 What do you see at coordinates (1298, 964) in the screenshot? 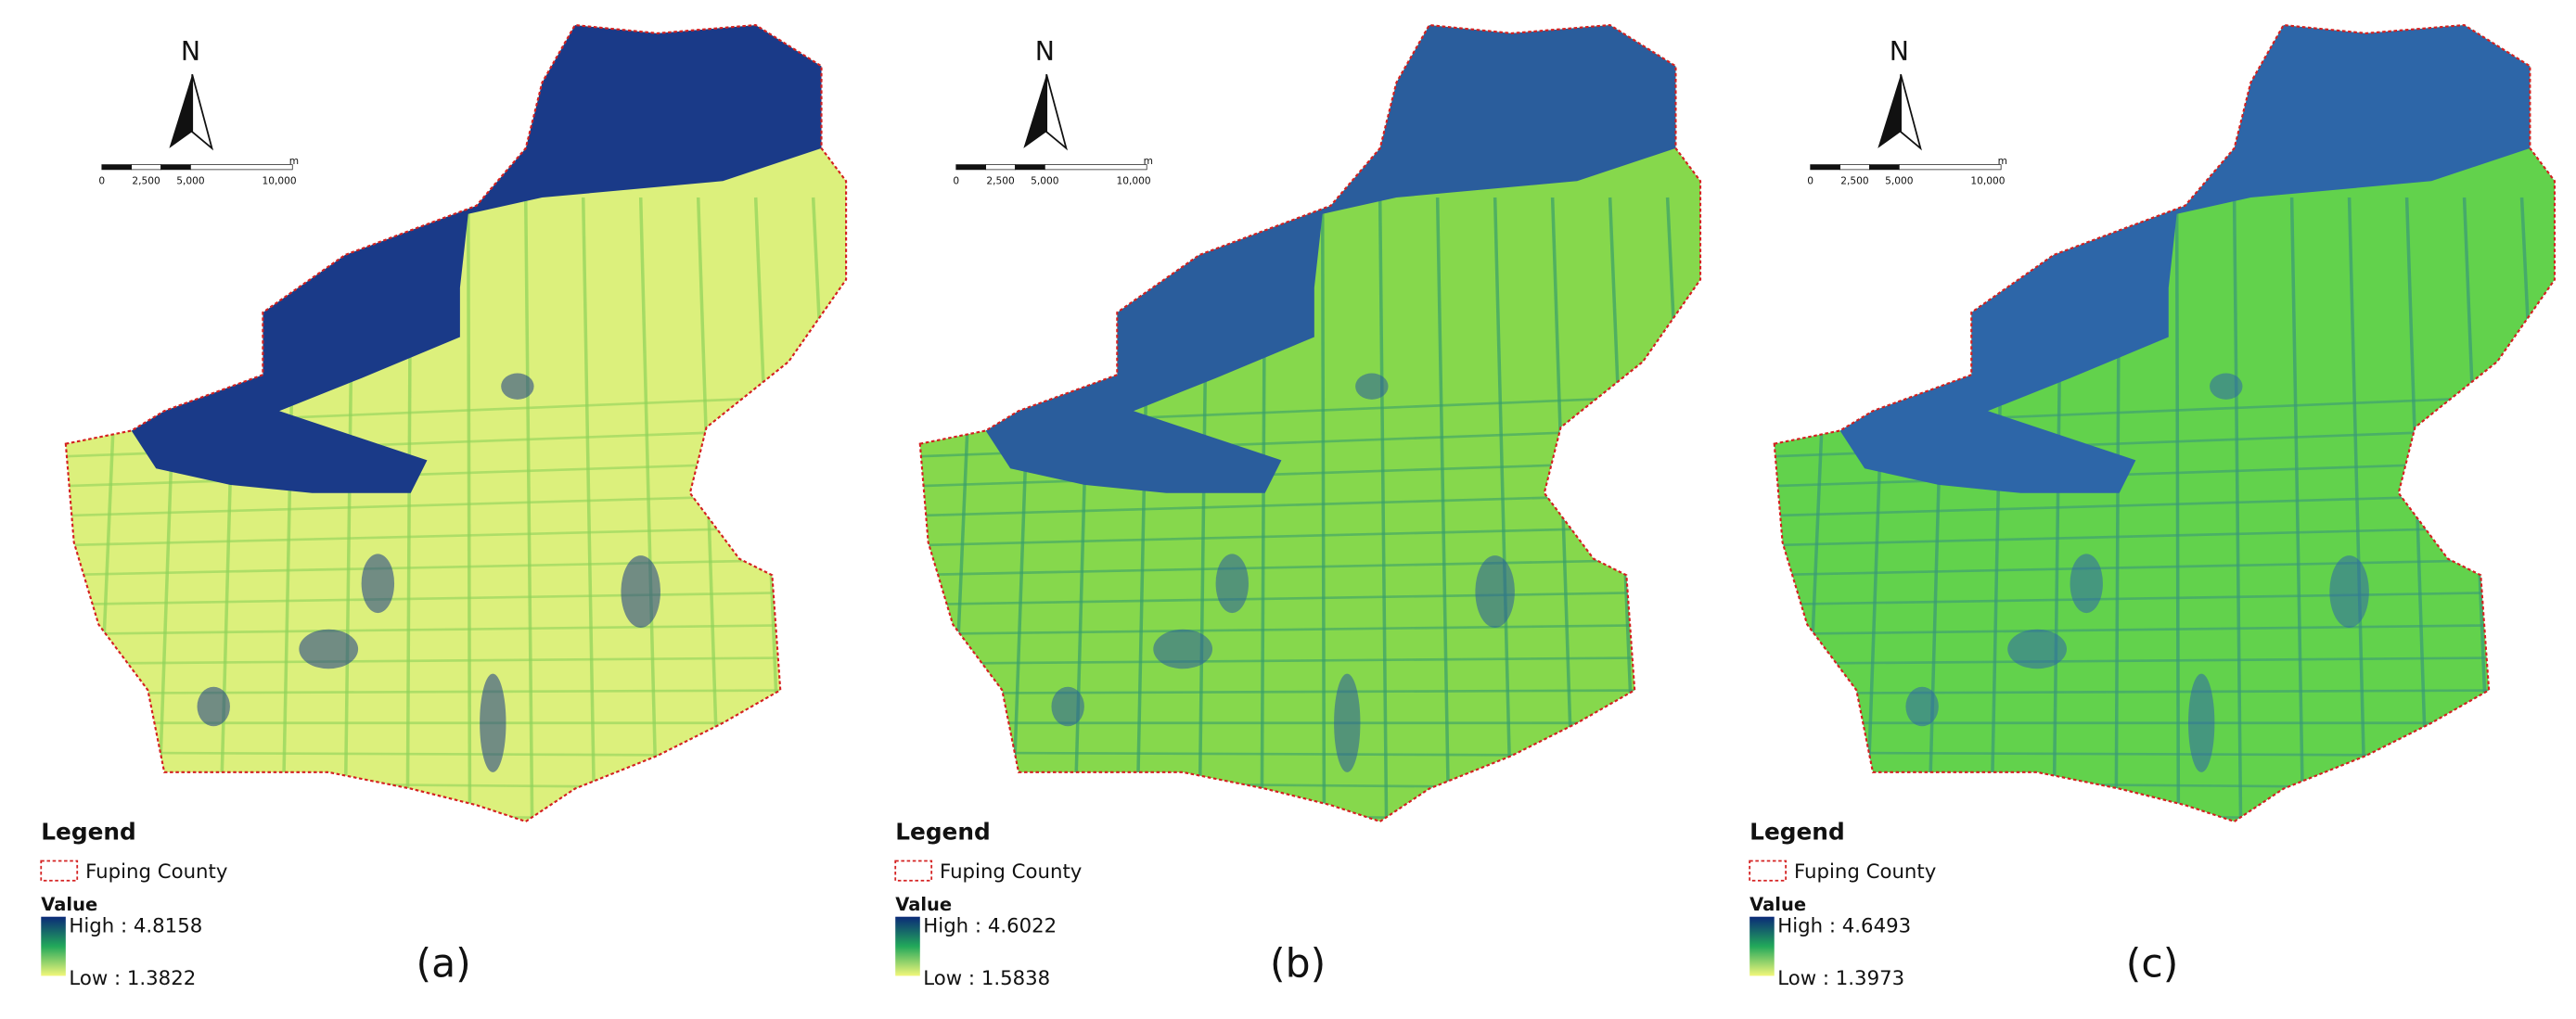
I see `panel-label: (b)` at bounding box center [1298, 964].